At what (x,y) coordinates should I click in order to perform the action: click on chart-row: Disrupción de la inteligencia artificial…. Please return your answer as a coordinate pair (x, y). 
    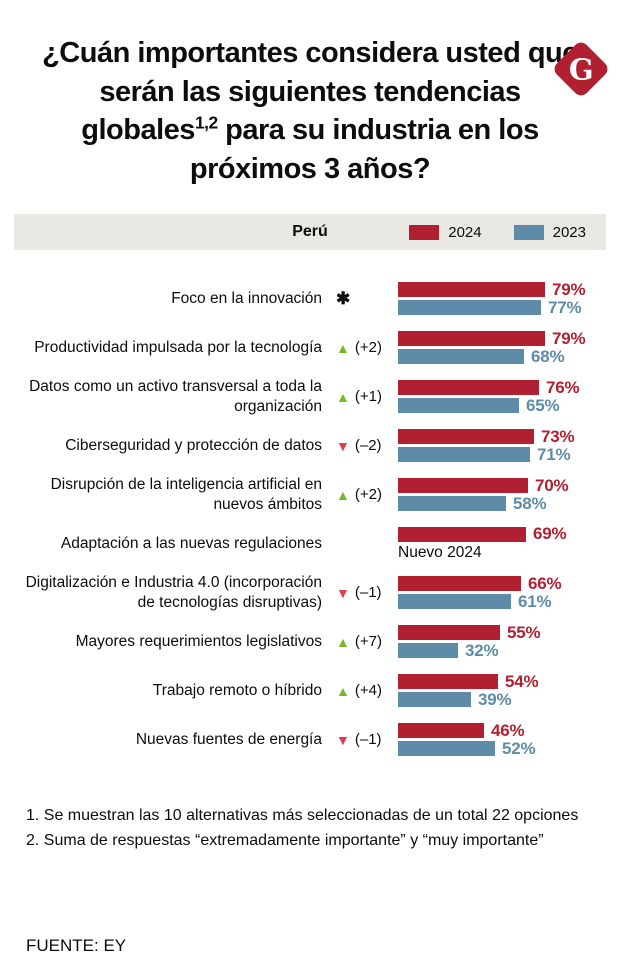
    Looking at the image, I should click on (310, 494).